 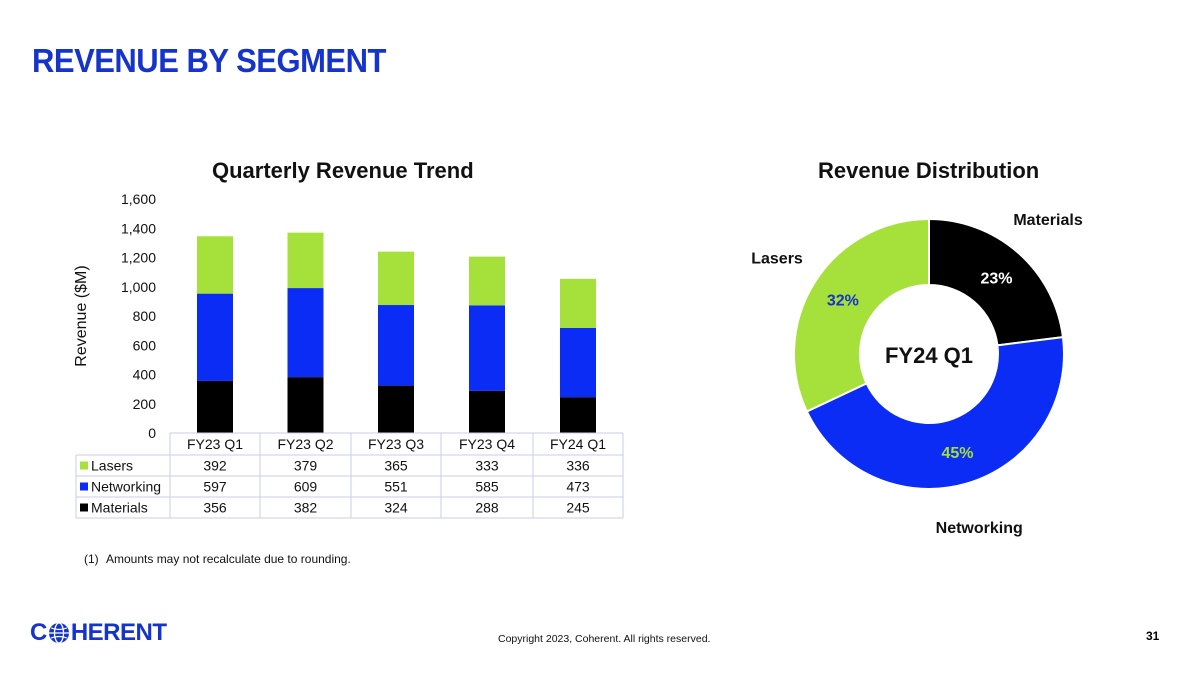 I want to click on table-cell-value: 382, so click(x=306, y=508).